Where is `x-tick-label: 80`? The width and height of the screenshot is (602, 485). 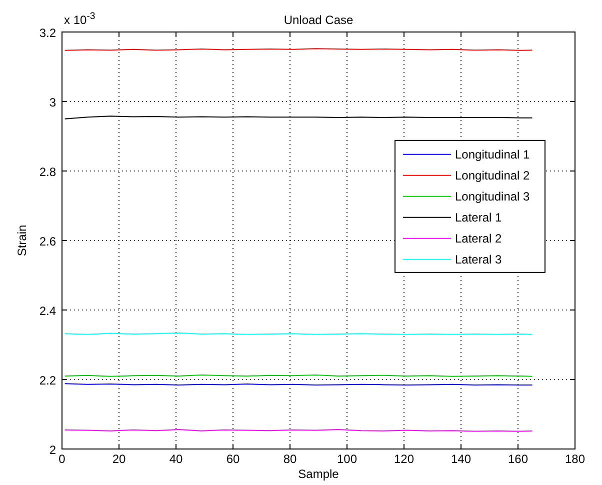
x-tick-label: 80 is located at coordinates (290, 459).